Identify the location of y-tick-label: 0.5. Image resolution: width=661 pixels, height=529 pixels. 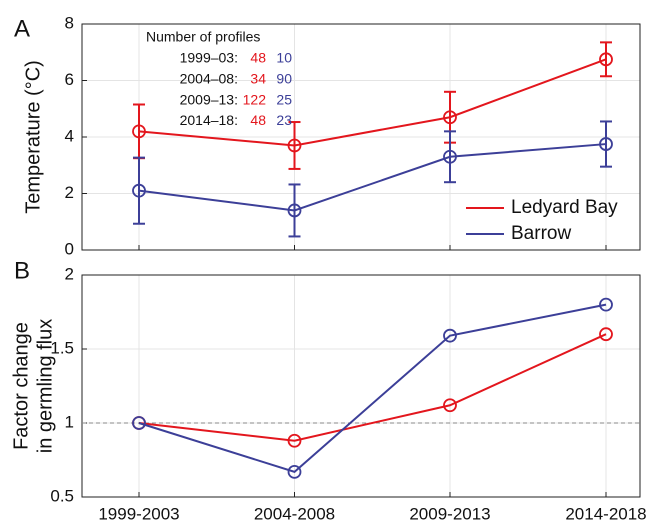
(62, 495).